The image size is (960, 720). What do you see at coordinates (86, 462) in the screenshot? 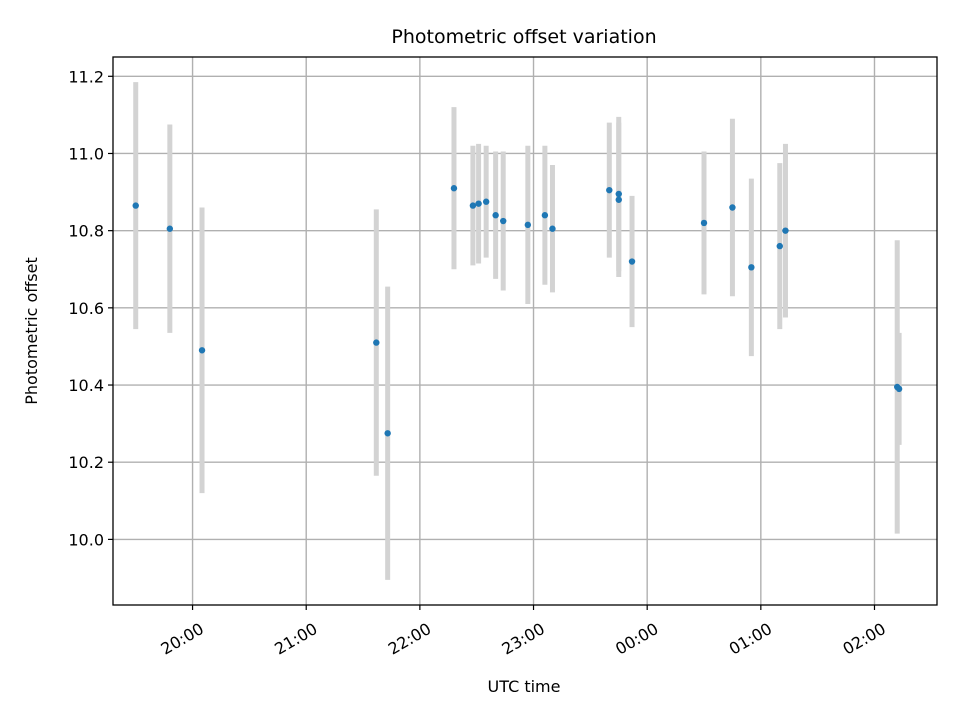
I see `y-tick-label: 10.2` at bounding box center [86, 462].